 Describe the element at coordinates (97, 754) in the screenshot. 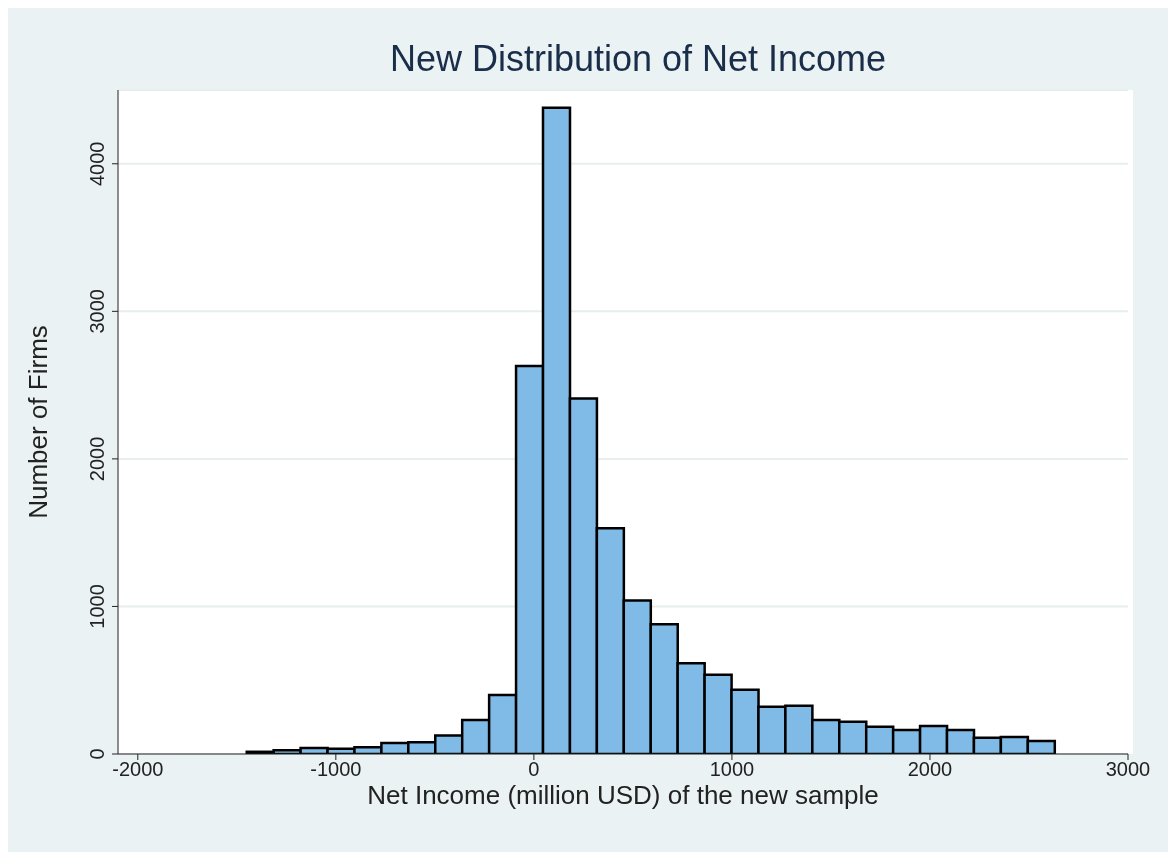

I see `y-tick-label: 0` at that location.